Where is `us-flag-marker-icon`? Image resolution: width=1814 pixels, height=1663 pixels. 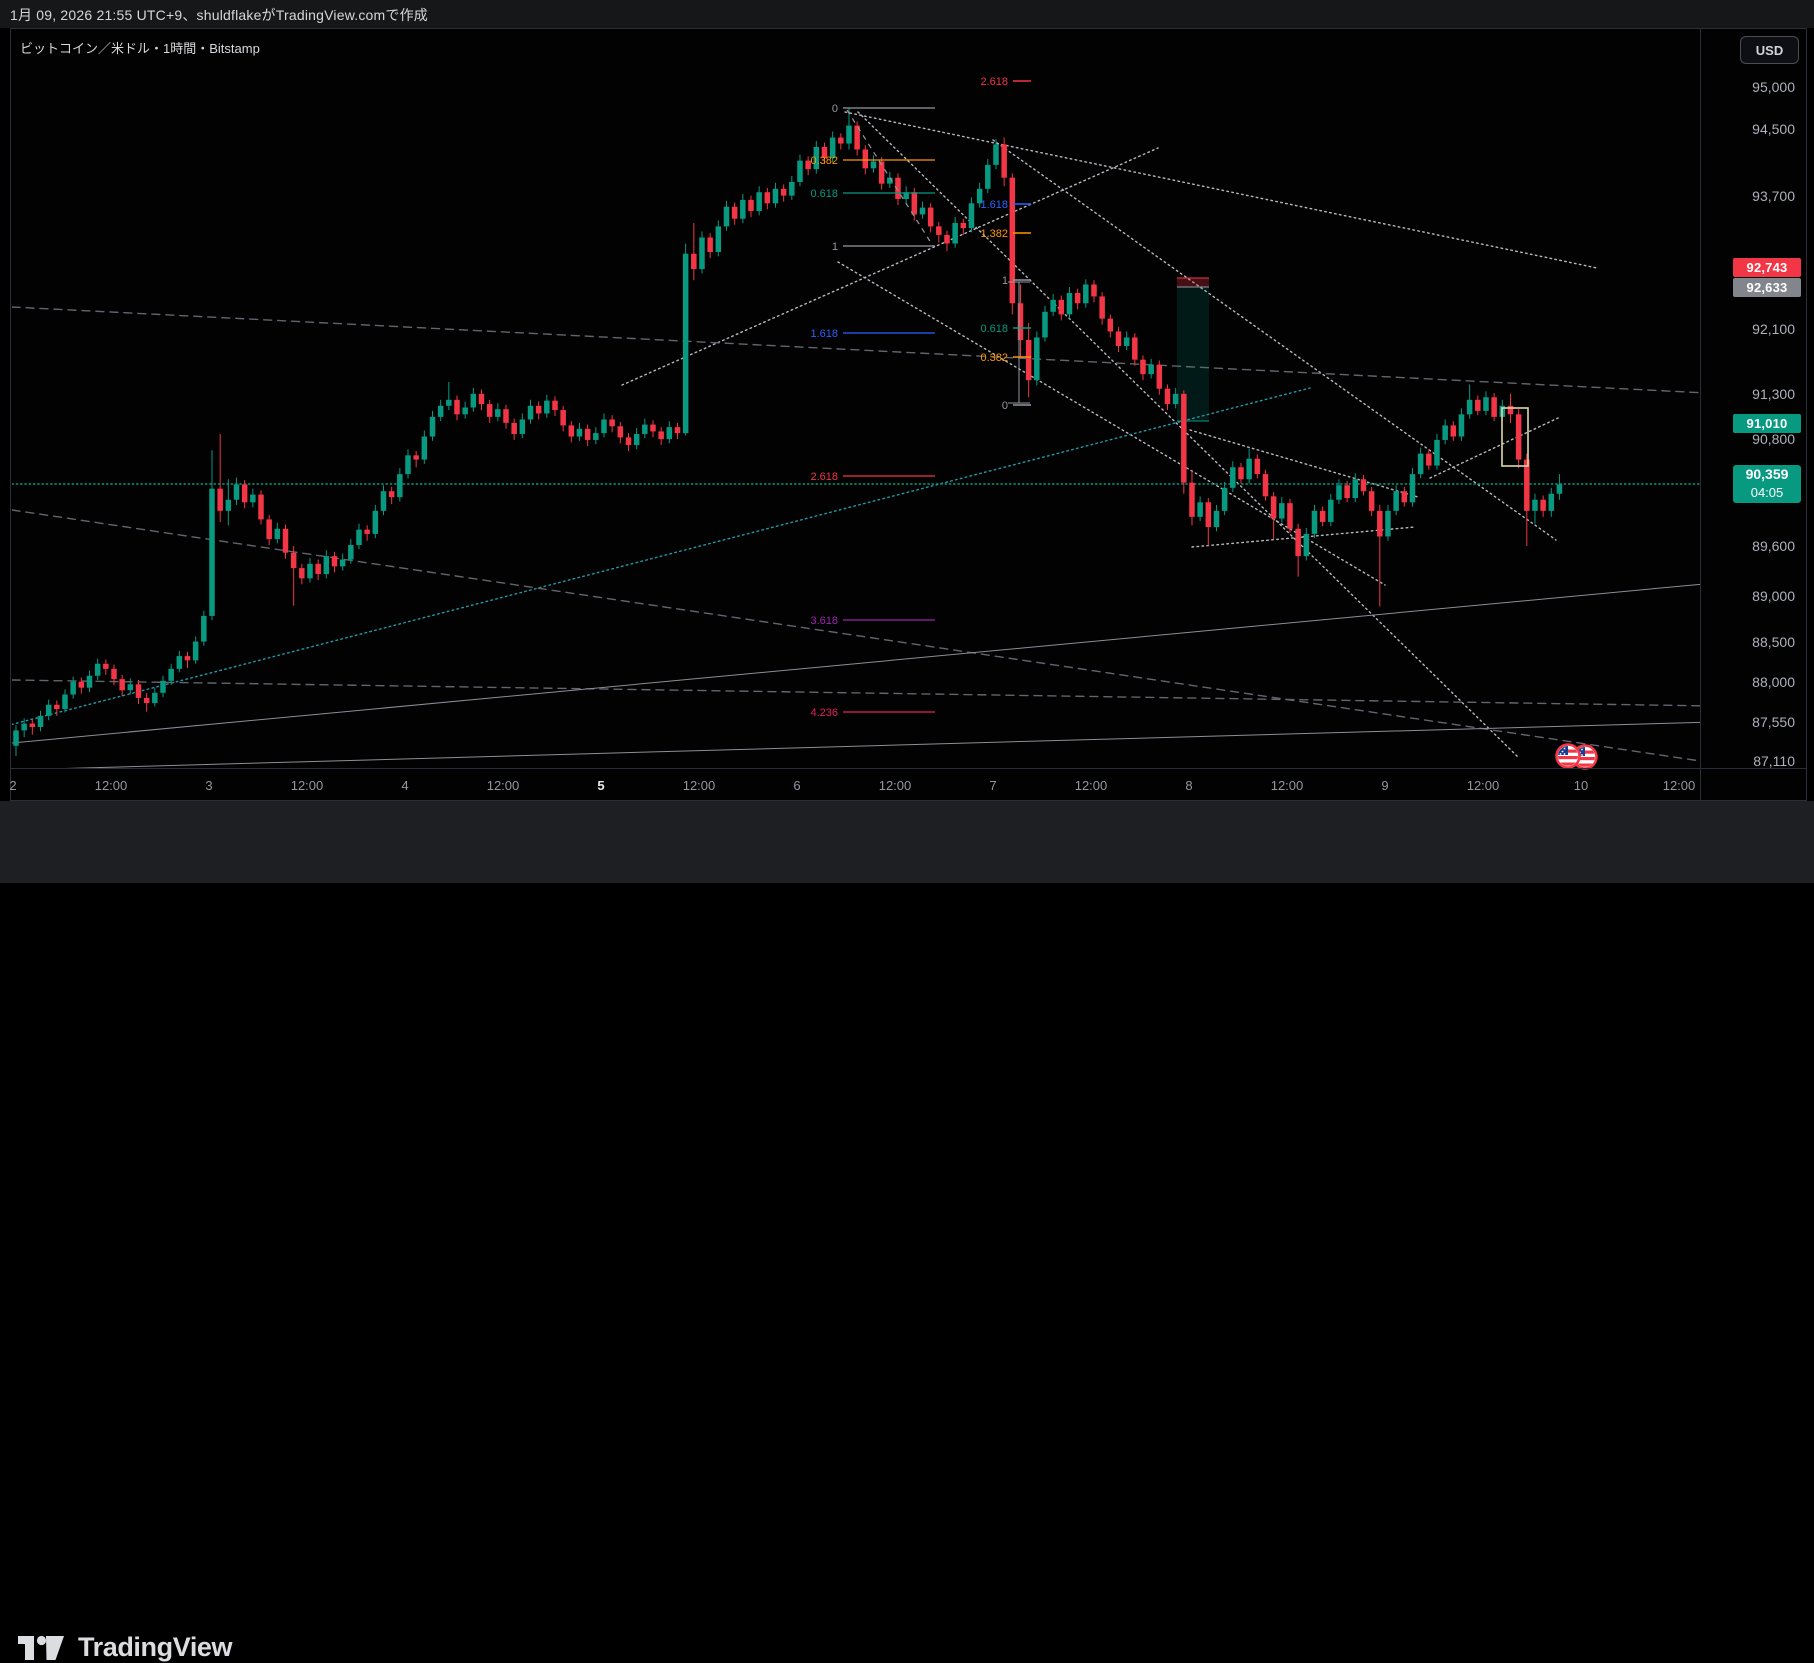 us-flag-marker-icon is located at coordinates (1576, 756).